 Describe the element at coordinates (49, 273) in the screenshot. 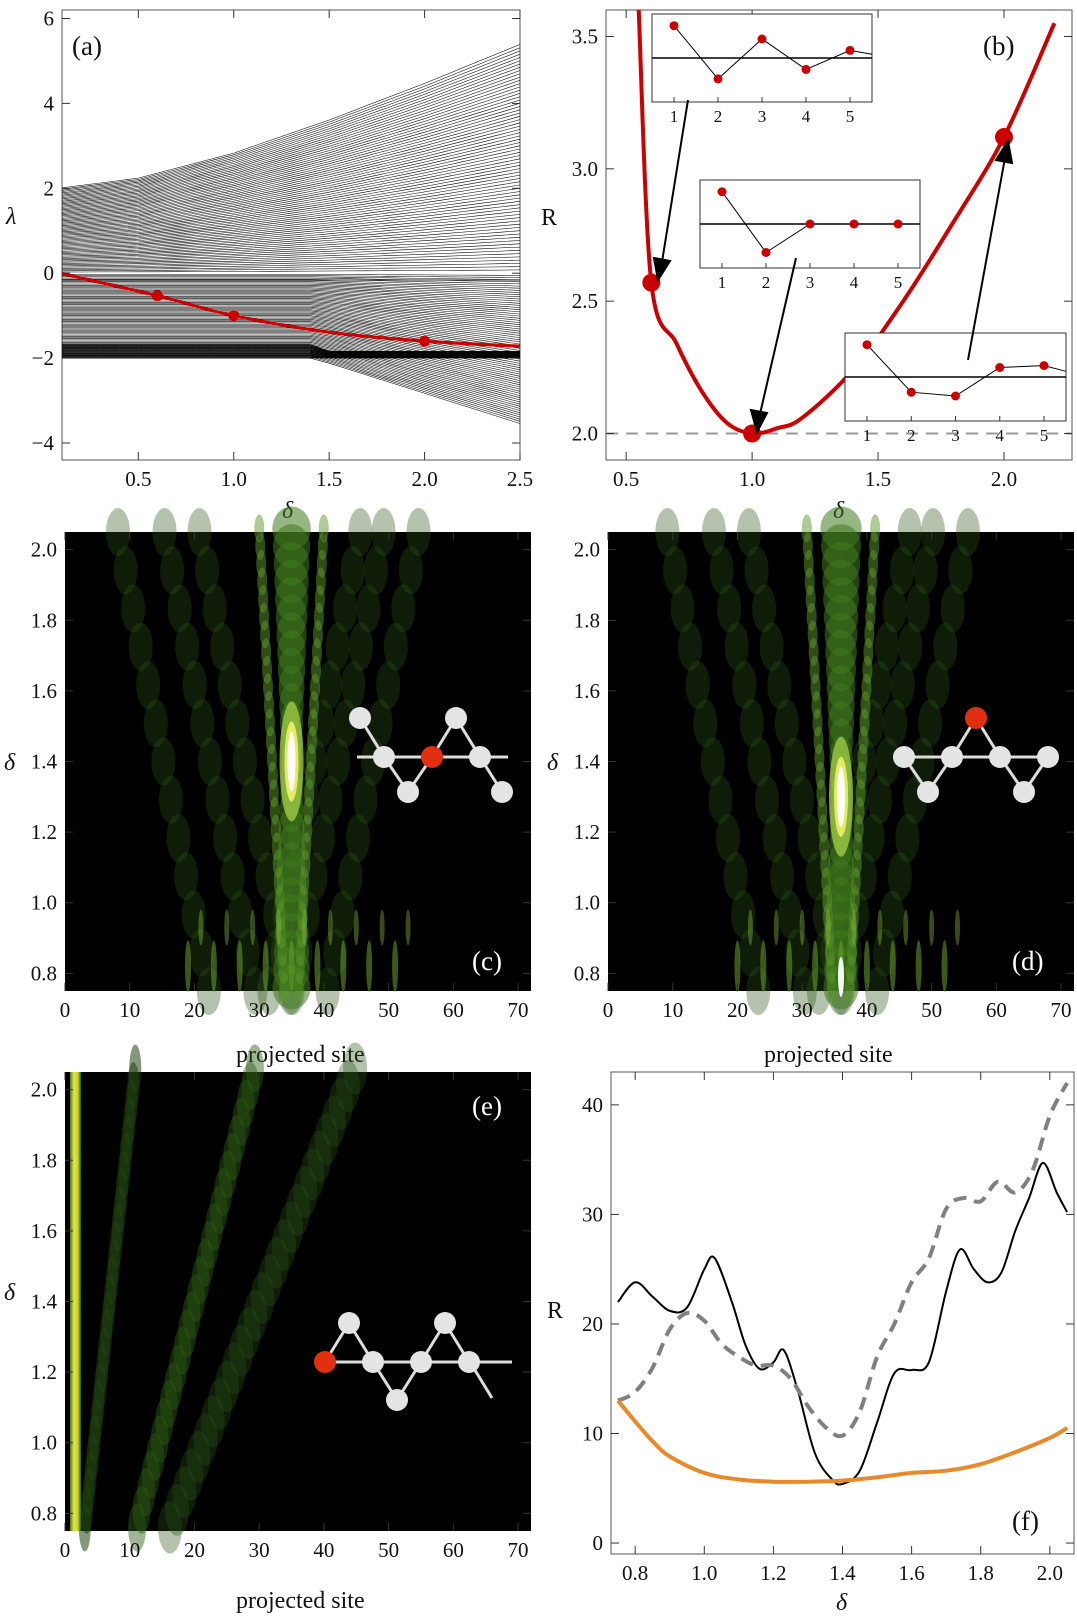

I see `y-tick-label: 0` at that location.